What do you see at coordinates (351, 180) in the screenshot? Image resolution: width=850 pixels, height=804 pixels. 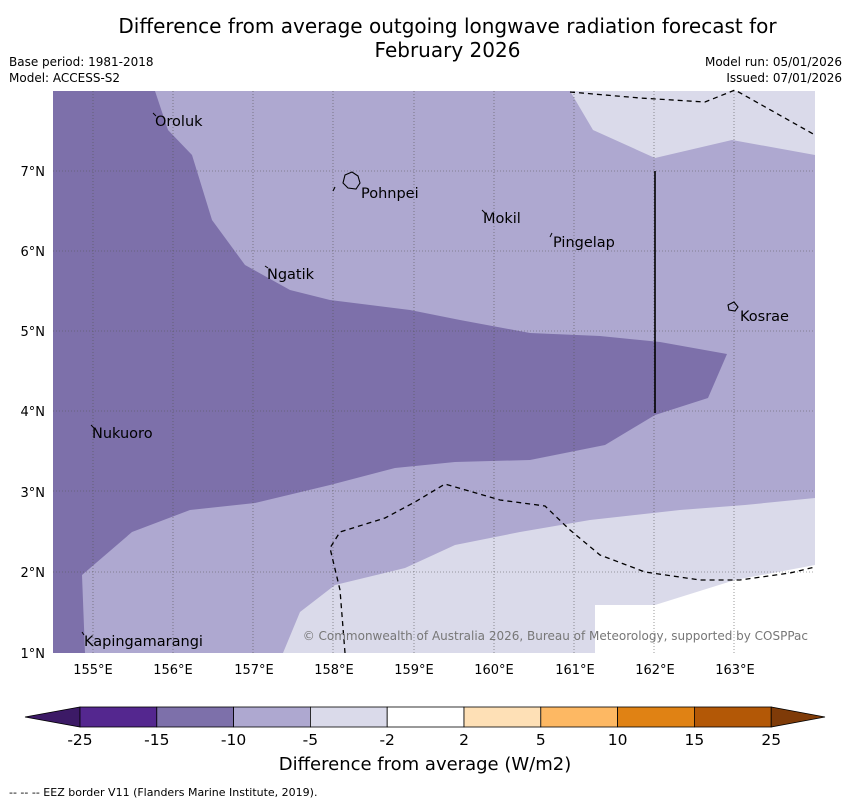 I see `pohnpei-outline` at bounding box center [351, 180].